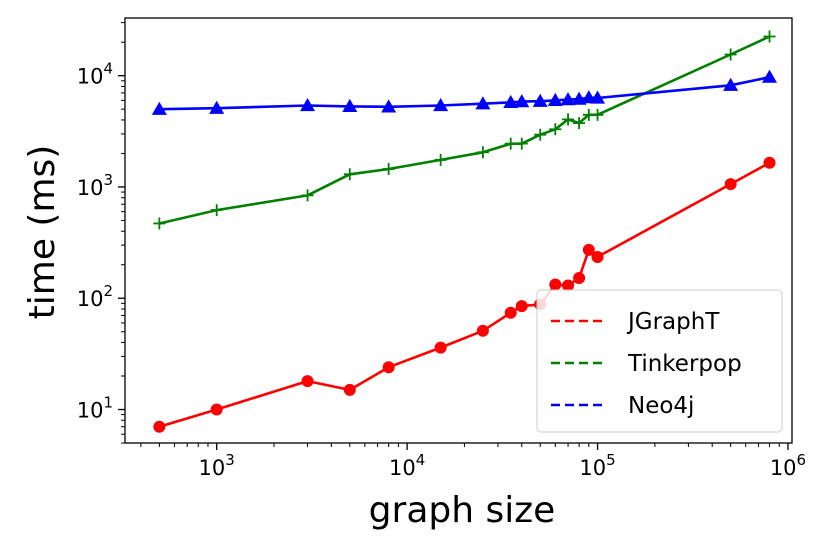 Image resolution: width=830 pixels, height=554 pixels. What do you see at coordinates (473, 461) in the screenshot?
I see `x-axis-ticks: 10³ 10⁴ 10⁵ 10⁶` at bounding box center [473, 461].